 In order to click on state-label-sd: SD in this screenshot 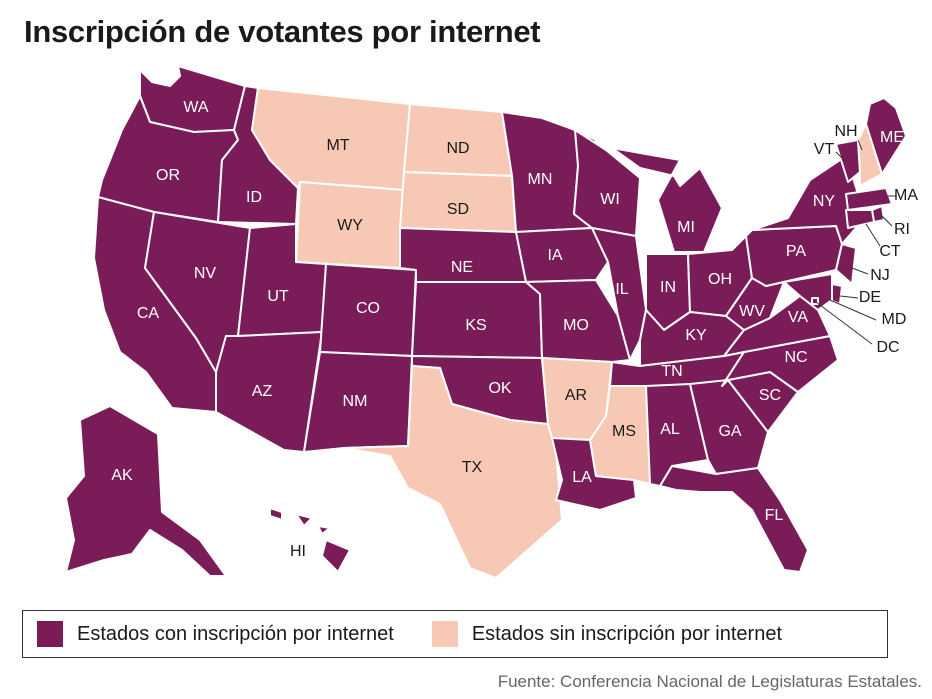, I will do `click(458, 209)`.